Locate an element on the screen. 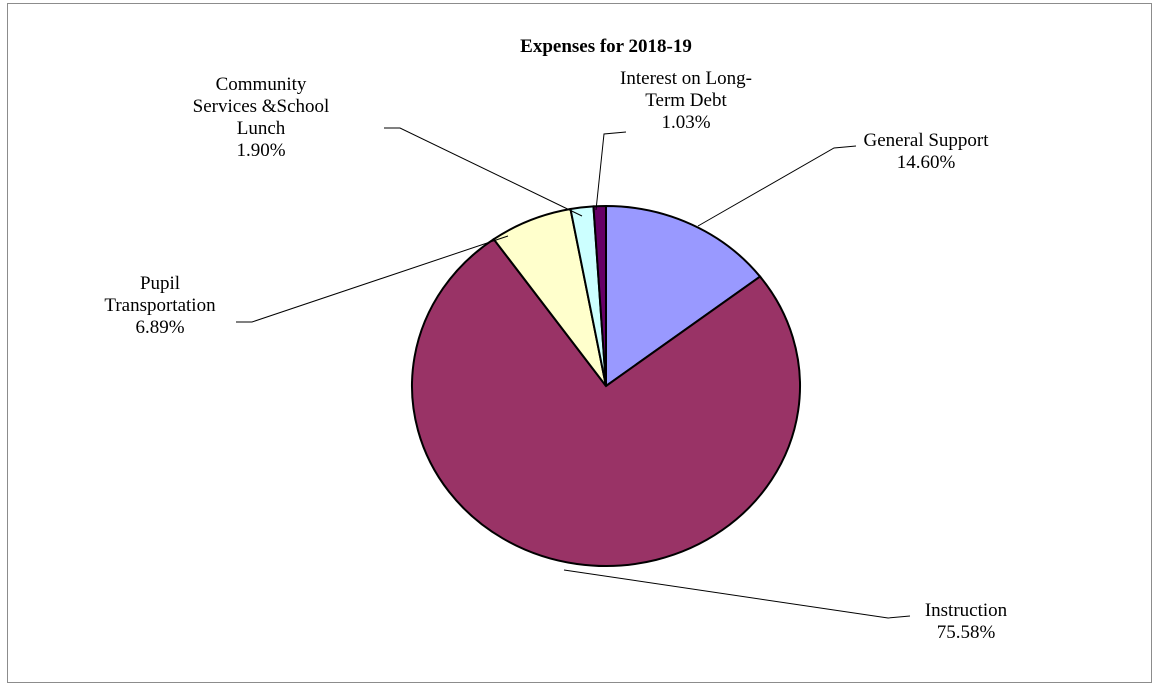  slice-label-line: Community is located at coordinates (261, 84).